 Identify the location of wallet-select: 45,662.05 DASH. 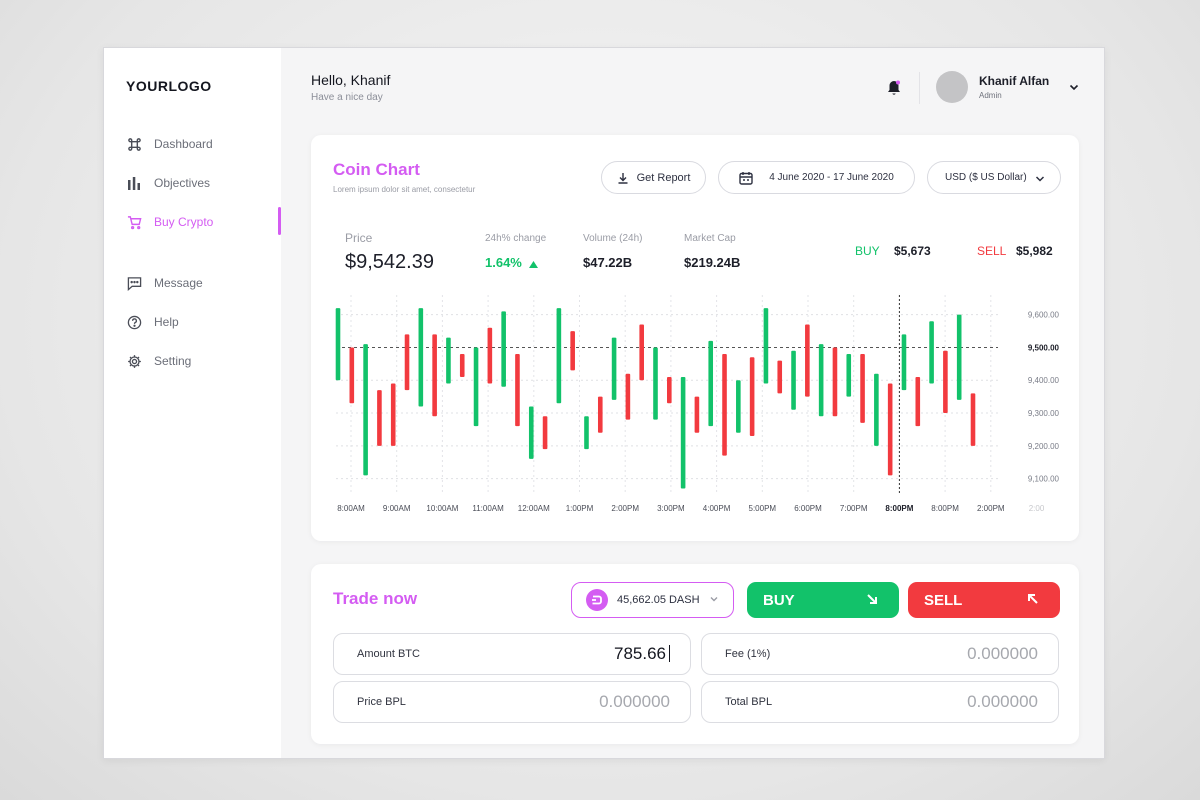
(652, 600).